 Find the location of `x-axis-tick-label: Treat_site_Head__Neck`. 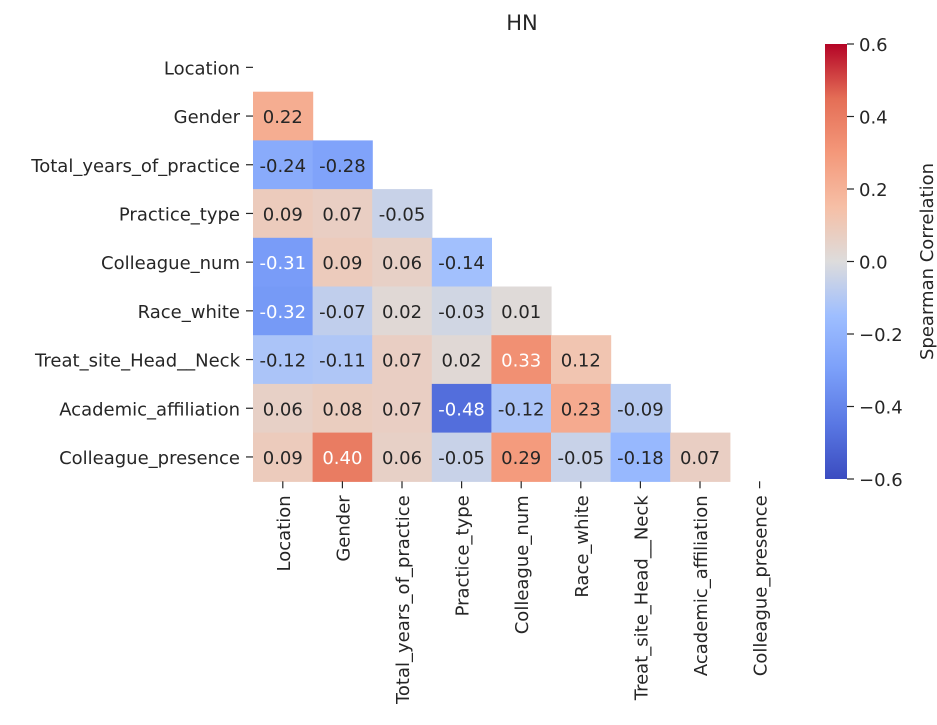

x-axis-tick-label: Treat_site_Head__Neck is located at coordinates (641, 598).